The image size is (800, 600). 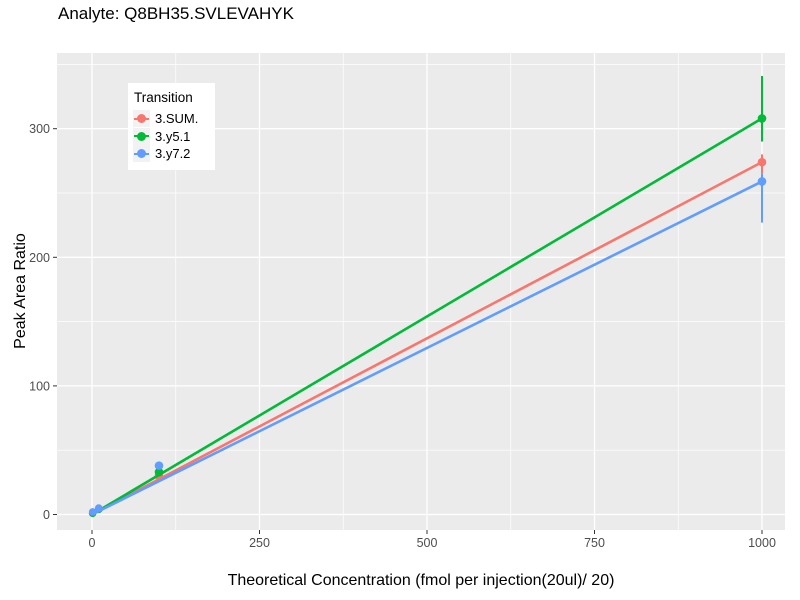 I want to click on legend-item-label: 3.SUM., so click(x=177, y=119).